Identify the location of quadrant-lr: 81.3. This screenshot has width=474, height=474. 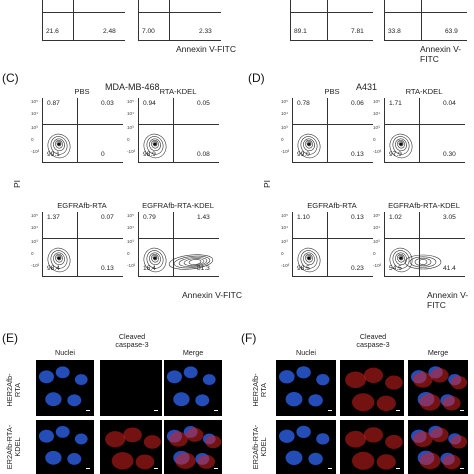
(203, 268).